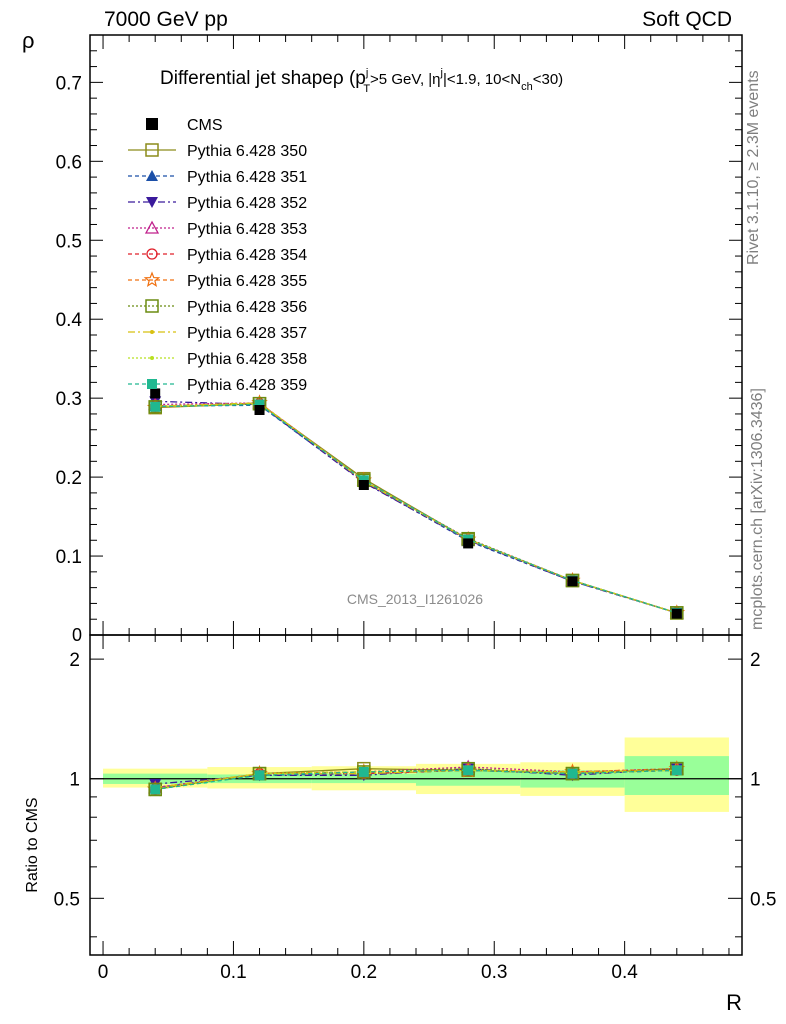 This screenshot has height=1024, width=786. Describe the element at coordinates (263, 78) in the screenshot. I see `title-main: Differential jet shapeρ (p` at that location.